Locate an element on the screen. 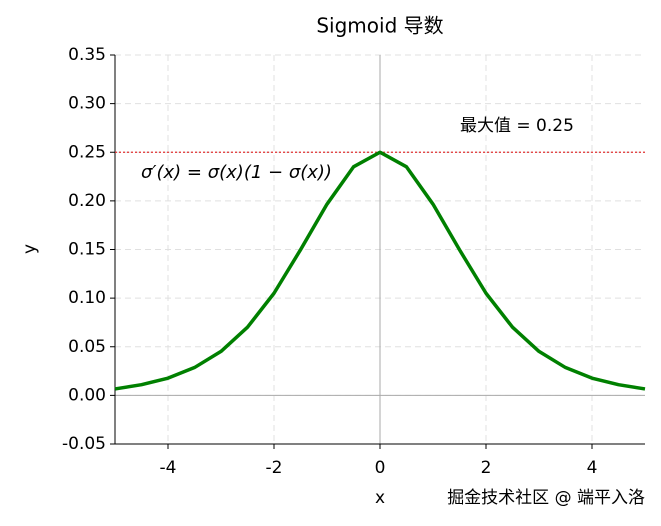  y-tick-label: 0.30 is located at coordinates (87, 104).